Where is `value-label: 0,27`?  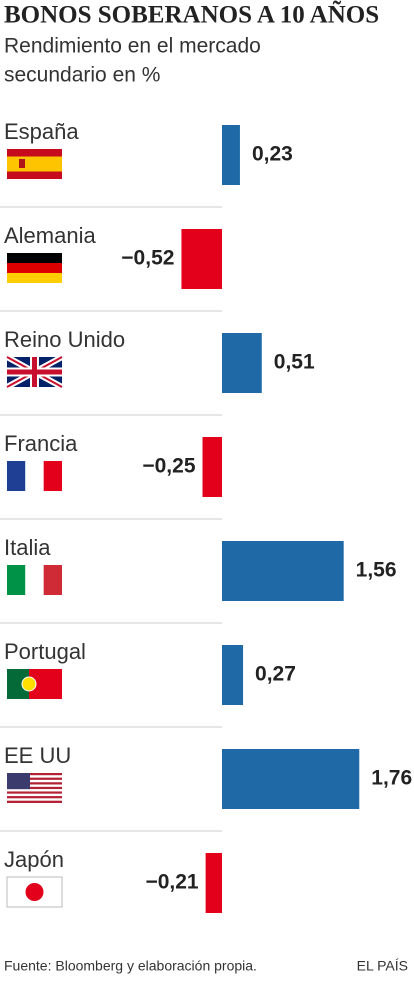
value-label: 0,27 is located at coordinates (275, 674).